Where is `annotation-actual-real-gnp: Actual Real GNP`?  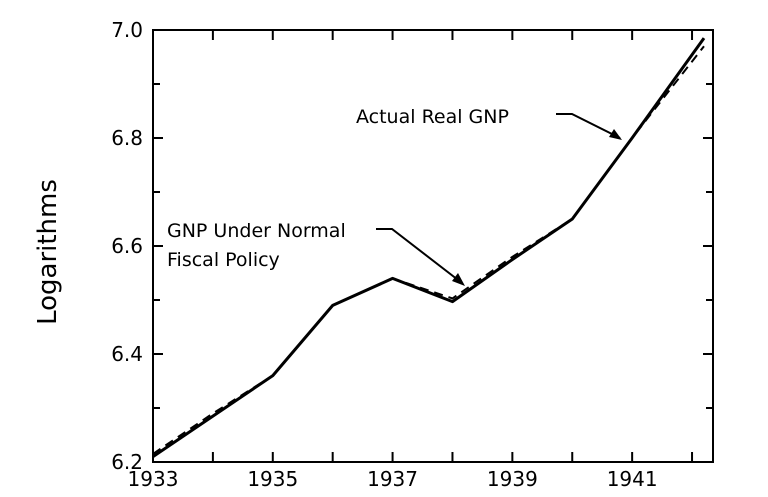 annotation-actual-real-gnp: Actual Real GNP is located at coordinates (432, 117).